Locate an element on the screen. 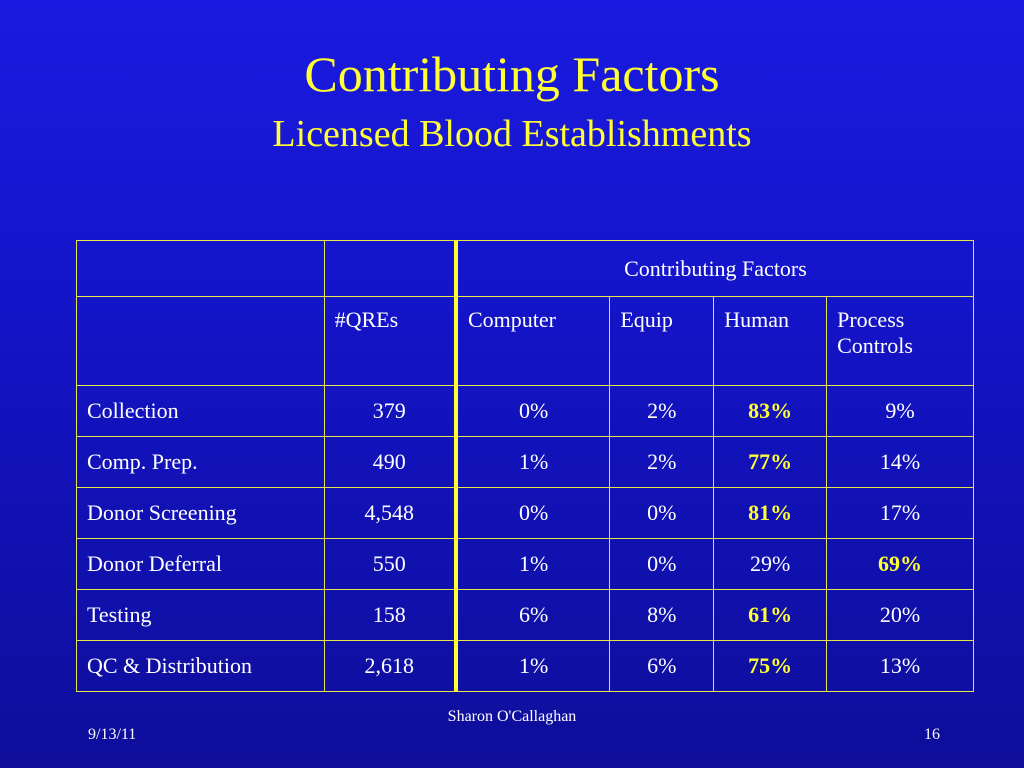  human-cell: 75% is located at coordinates (770, 666).